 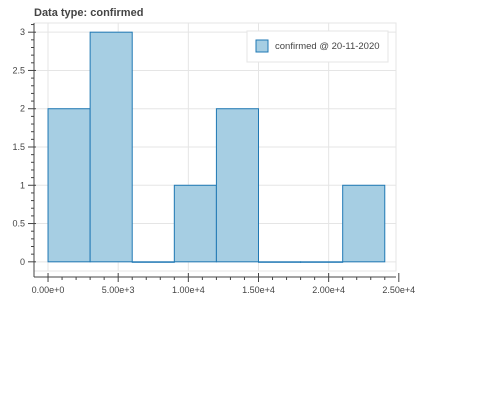 I want to click on legend-box, so click(x=317, y=46).